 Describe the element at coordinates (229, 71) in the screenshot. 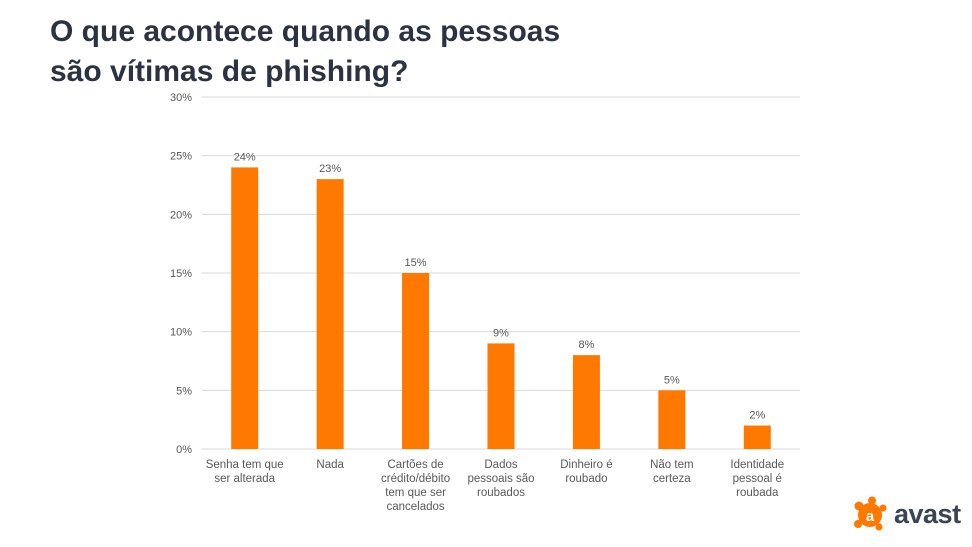

I see `chart-title-line-2: são vítimas de phishing?` at that location.